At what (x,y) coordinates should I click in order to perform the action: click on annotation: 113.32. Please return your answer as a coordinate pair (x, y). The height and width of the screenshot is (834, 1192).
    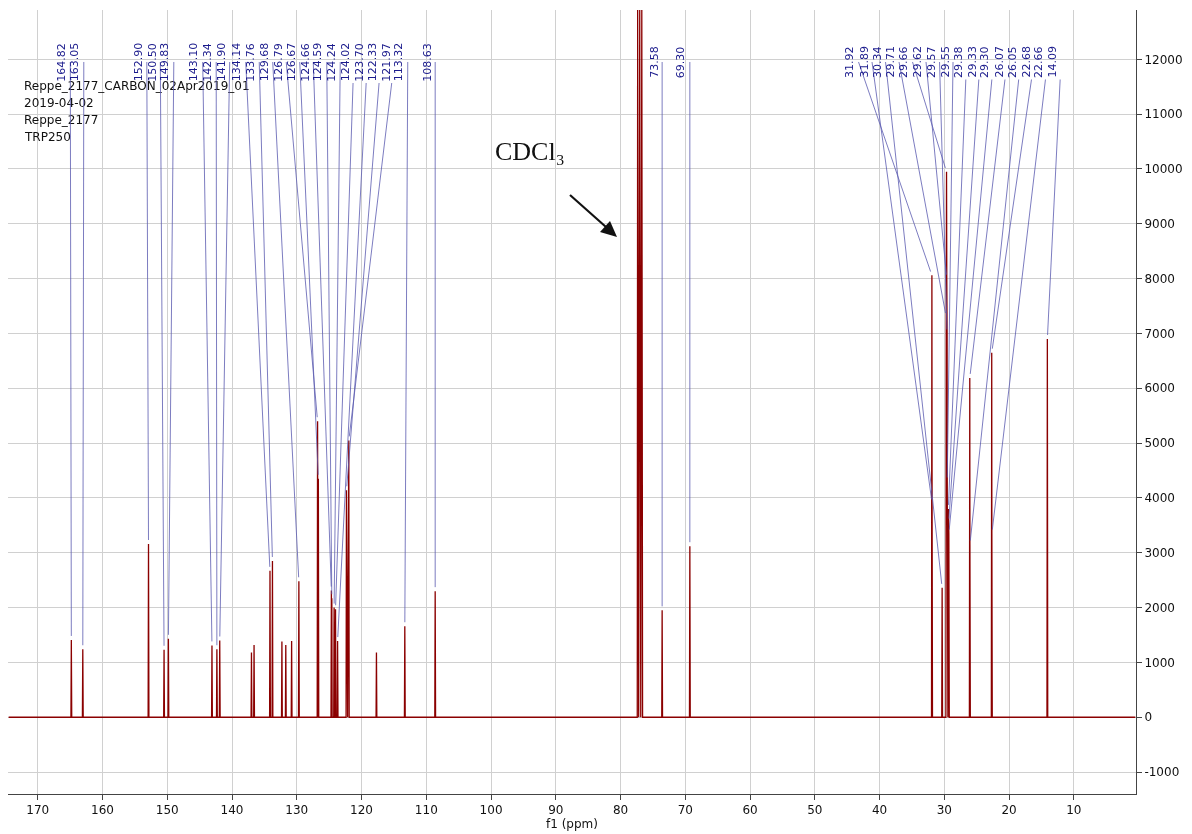
    Looking at the image, I should click on (399, 62).